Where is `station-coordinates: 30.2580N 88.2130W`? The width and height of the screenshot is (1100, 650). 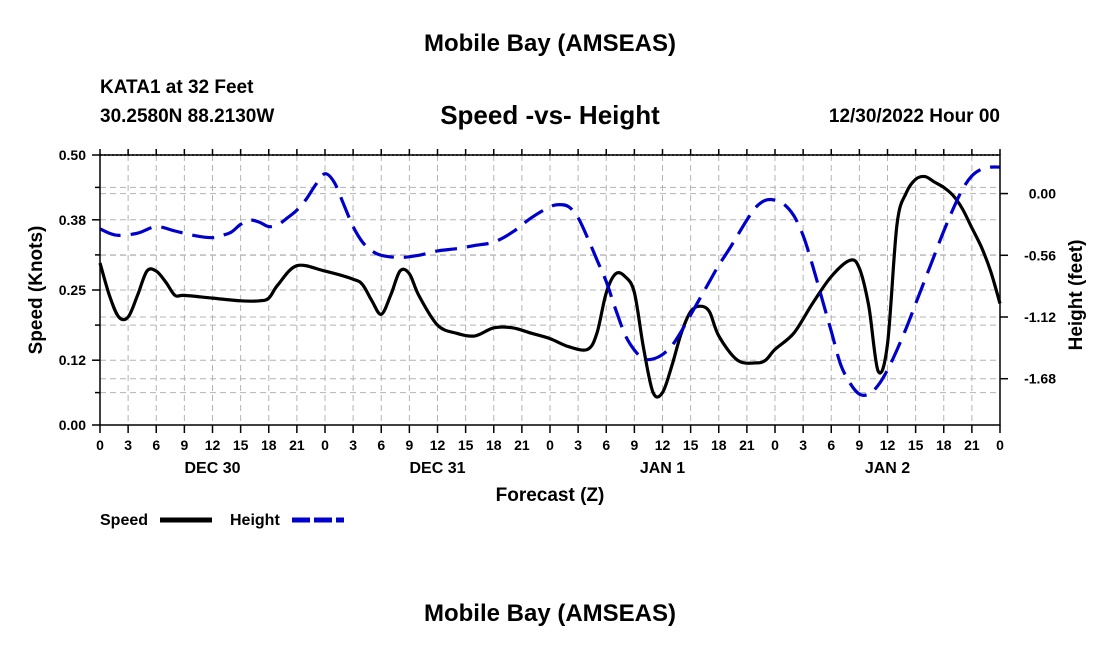
station-coordinates: 30.2580N 88.2130W is located at coordinates (187, 116).